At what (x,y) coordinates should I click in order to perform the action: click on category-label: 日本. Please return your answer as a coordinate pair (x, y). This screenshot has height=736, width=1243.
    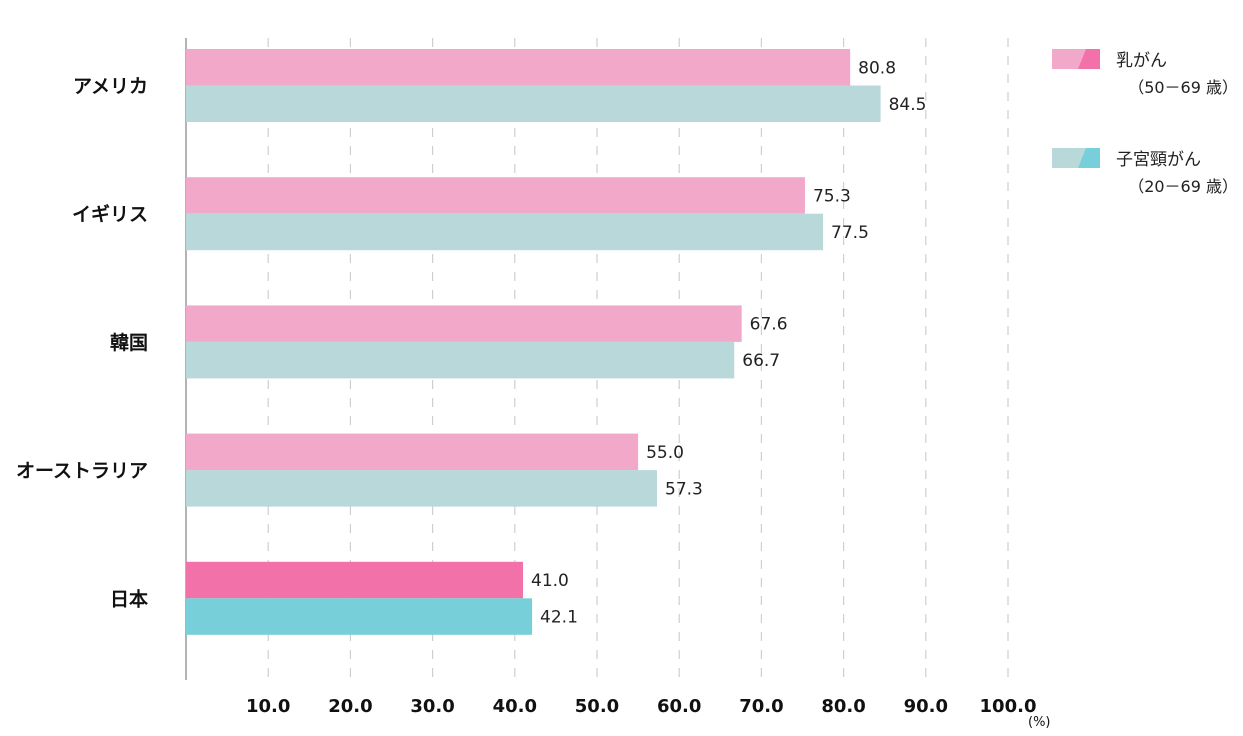
    Looking at the image, I should click on (129, 598).